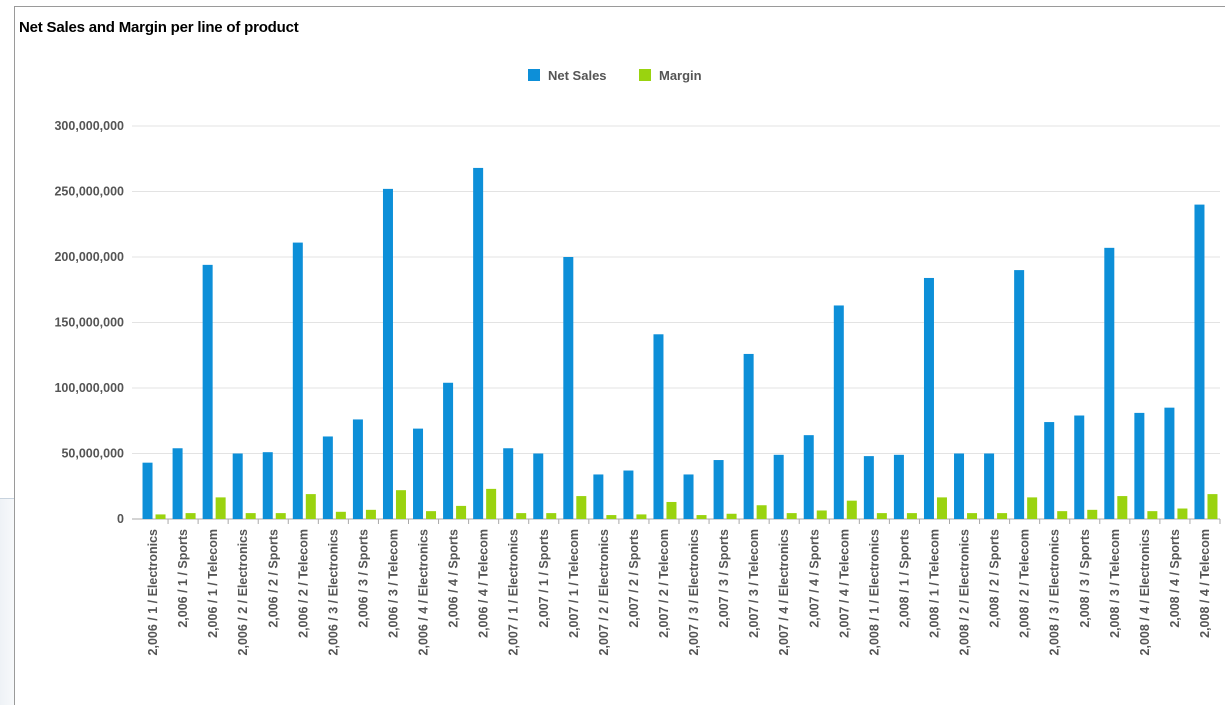 Image resolution: width=1225 pixels, height=705 pixels. What do you see at coordinates (577, 75) in the screenshot?
I see `legend-item-label: Net Sales` at bounding box center [577, 75].